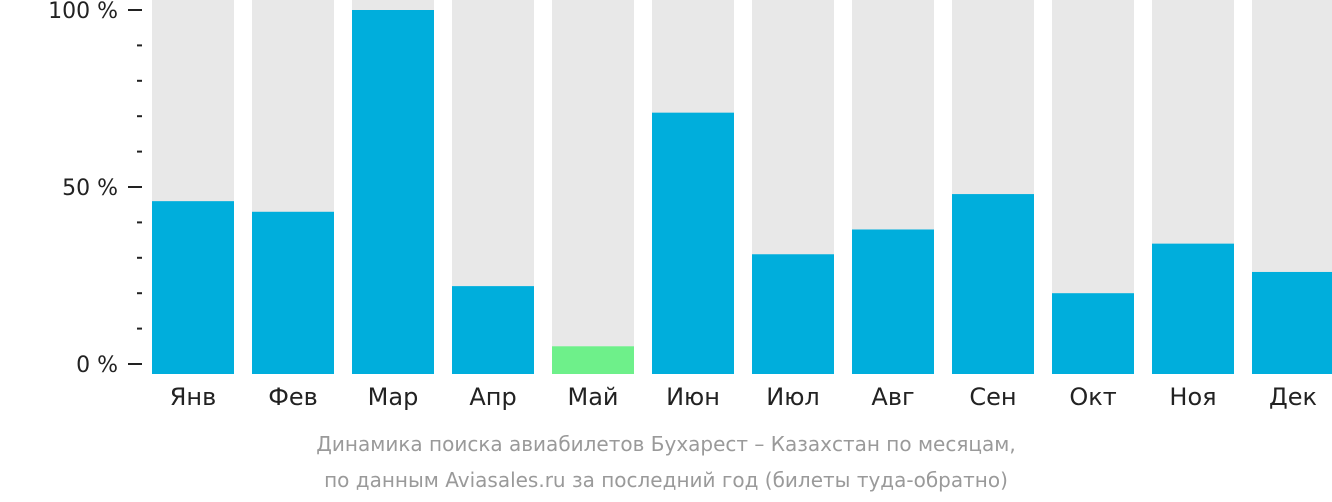 This screenshot has height=502, width=1332. What do you see at coordinates (693, 397) in the screenshot?
I see `x-tick-label-5: Июн` at bounding box center [693, 397].